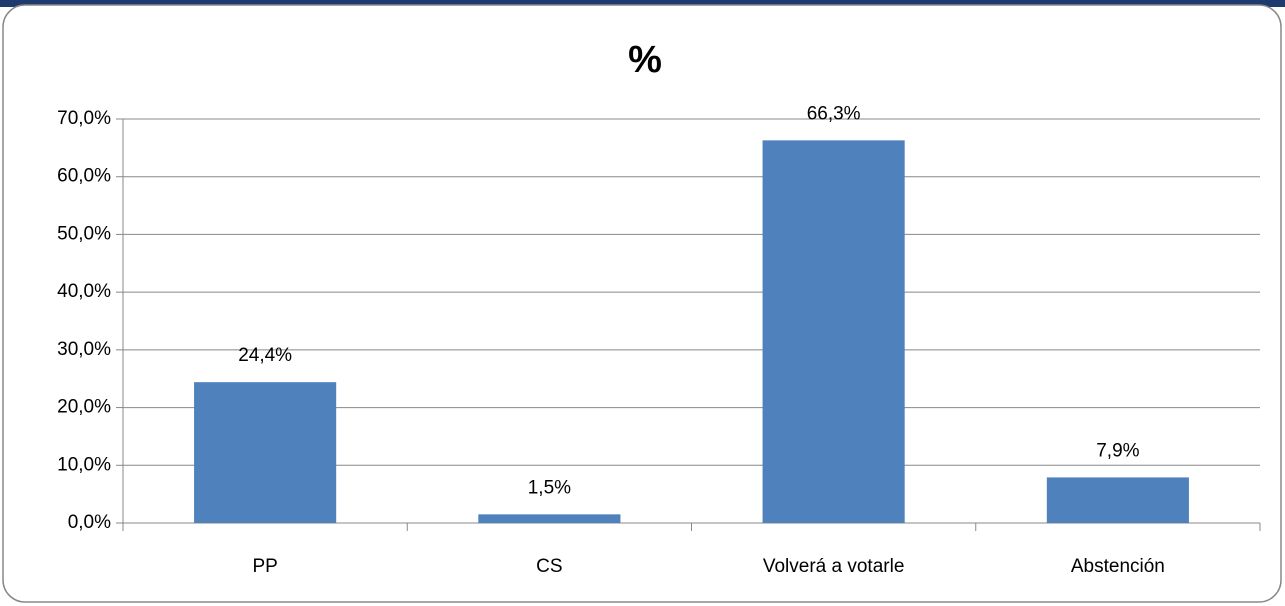  I want to click on chart-title: %, so click(645, 60).